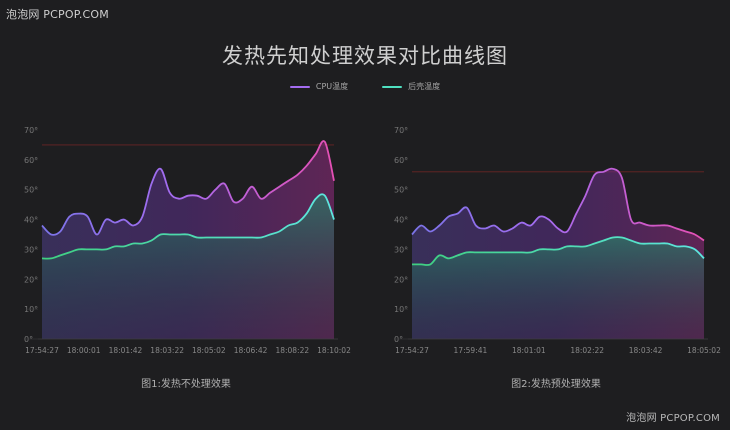 This screenshot has width=730, height=430. What do you see at coordinates (556, 384) in the screenshot?
I see `caption-right: 图2:发热预处理效果` at bounding box center [556, 384].